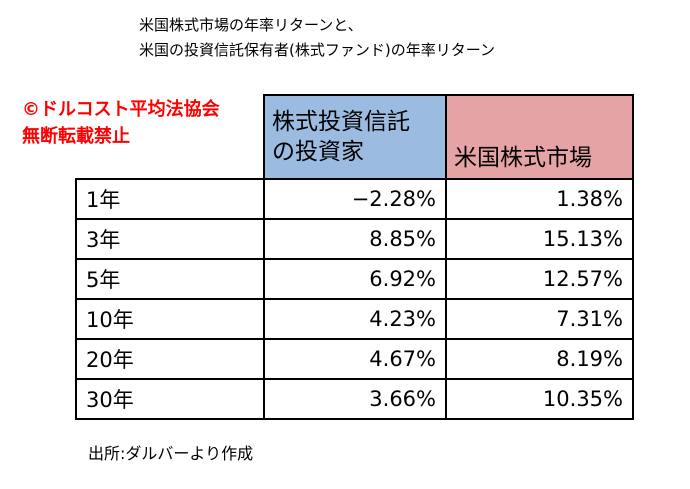 This screenshot has height=489, width=690. I want to click on source-note: 出所:ダルバーより作成, so click(171, 453).